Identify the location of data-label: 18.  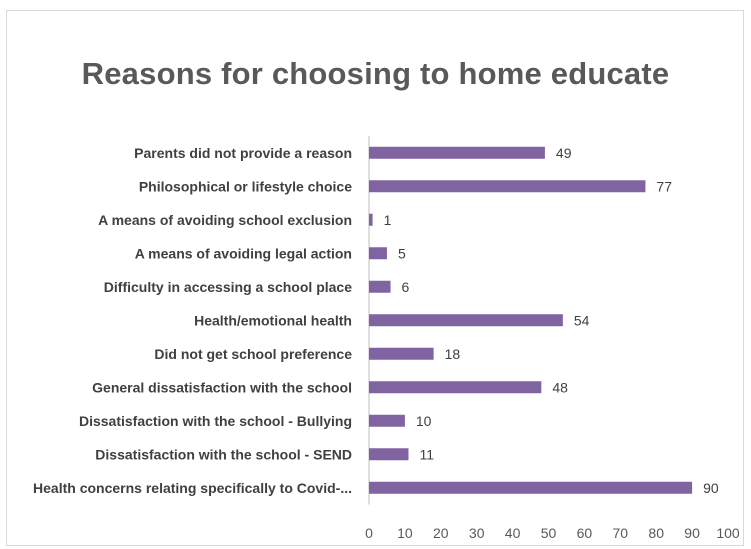
(453, 354).